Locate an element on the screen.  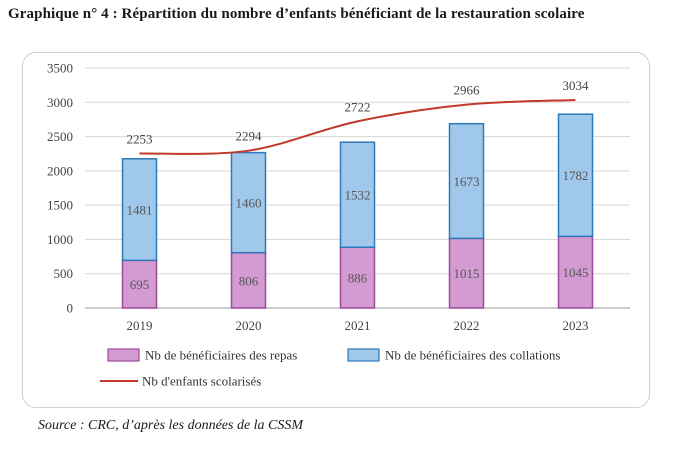
legend-label: Nb de bénéficiaires des collations is located at coordinates (472, 355).